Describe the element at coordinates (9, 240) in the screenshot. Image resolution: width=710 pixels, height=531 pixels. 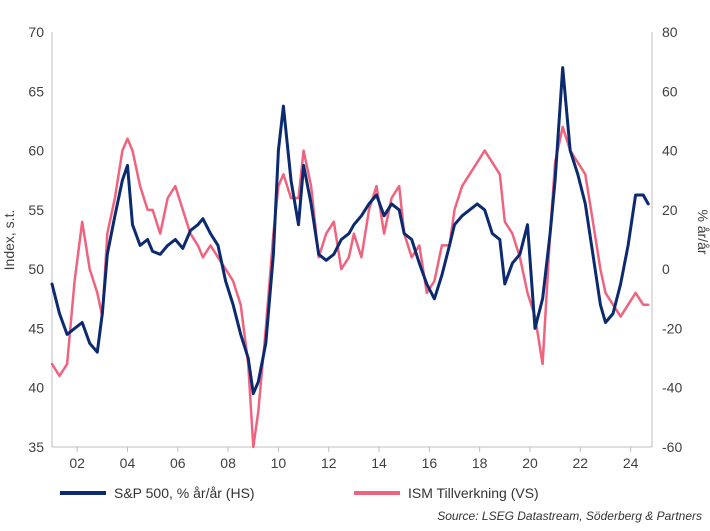
I see `left-axis-title: Index, s.t.` at that location.